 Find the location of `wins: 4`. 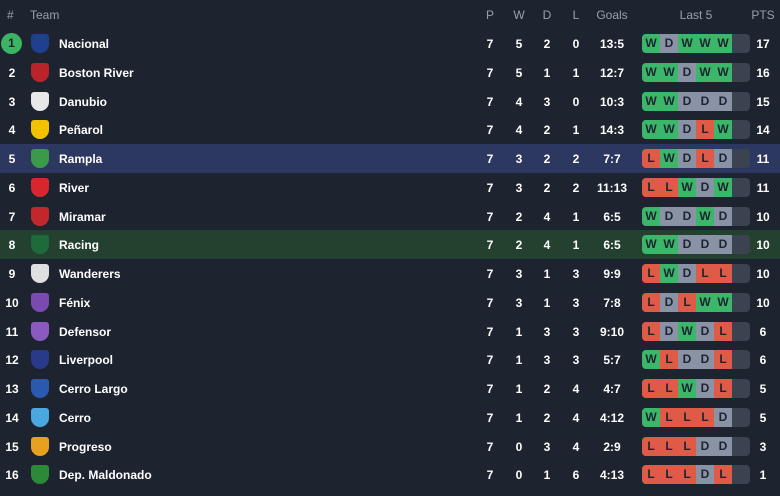

wins: 4 is located at coordinates (519, 101).